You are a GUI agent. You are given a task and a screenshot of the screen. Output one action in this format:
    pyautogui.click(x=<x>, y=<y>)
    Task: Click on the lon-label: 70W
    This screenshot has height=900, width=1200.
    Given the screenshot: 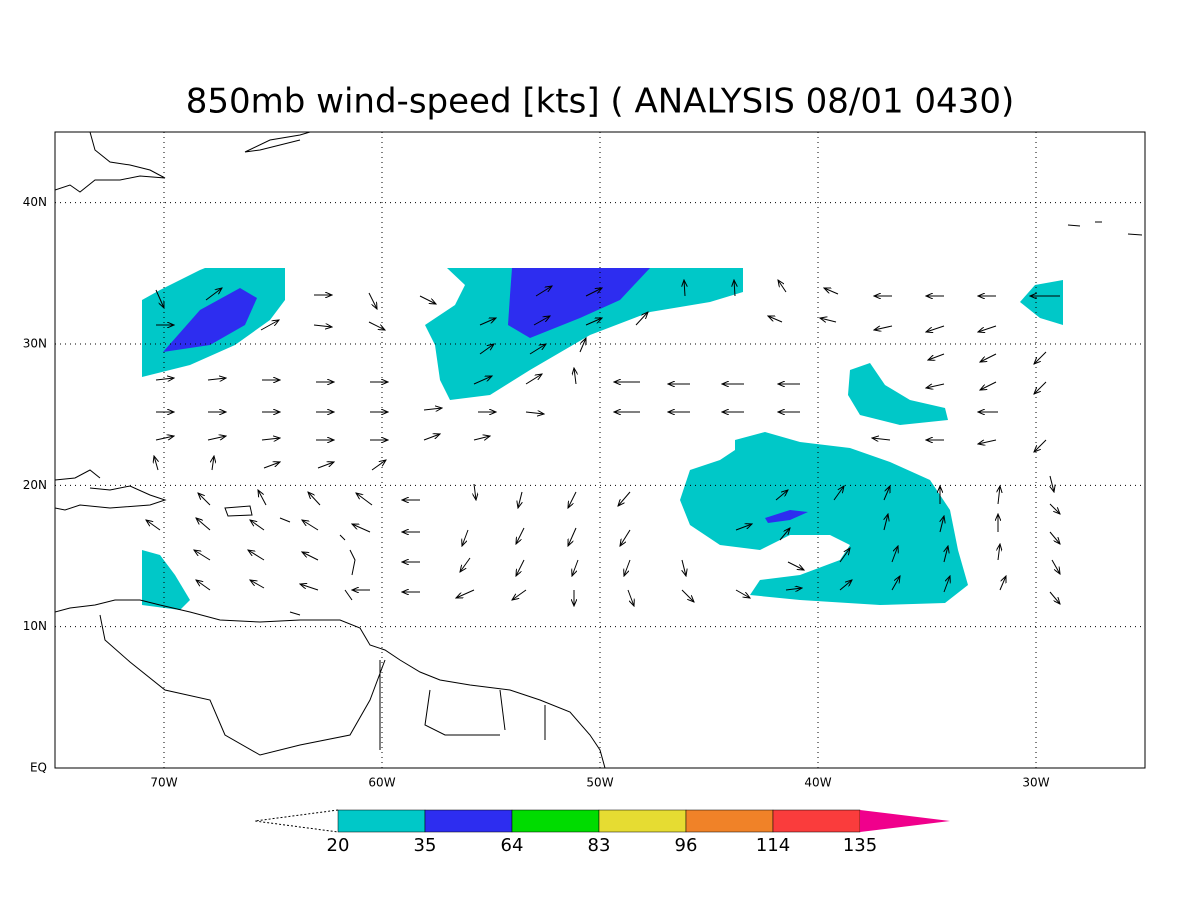 What is the action you would take?
    pyautogui.click(x=163, y=783)
    